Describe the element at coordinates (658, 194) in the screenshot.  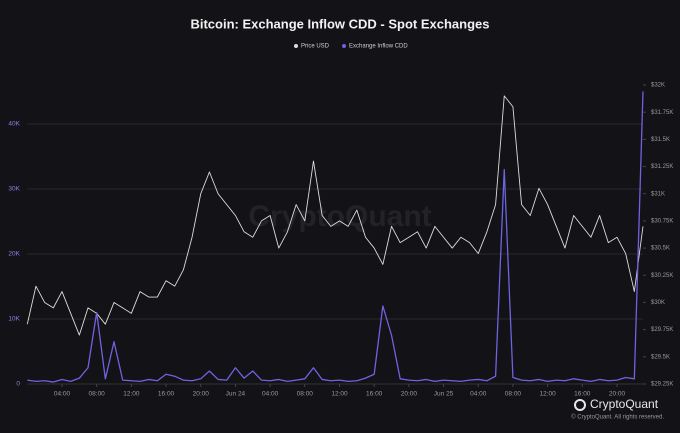
I see `y2-tick-label: $31K` at that location.